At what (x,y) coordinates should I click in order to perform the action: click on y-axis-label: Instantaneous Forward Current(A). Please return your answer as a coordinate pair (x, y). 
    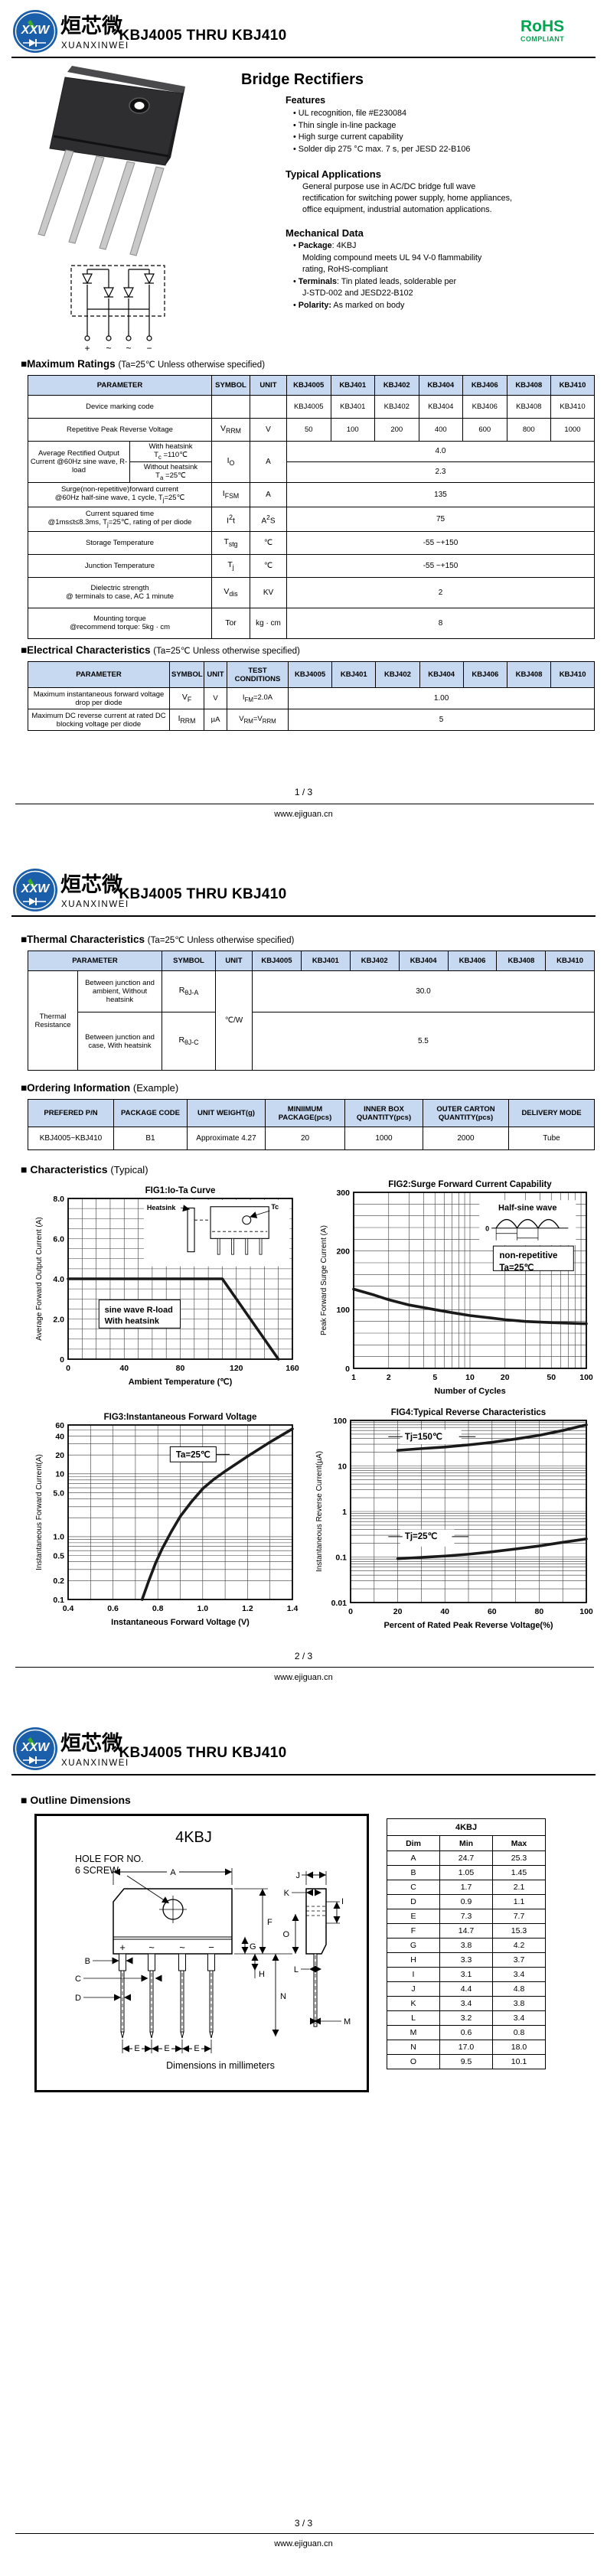
    Looking at the image, I should click on (39, 1512).